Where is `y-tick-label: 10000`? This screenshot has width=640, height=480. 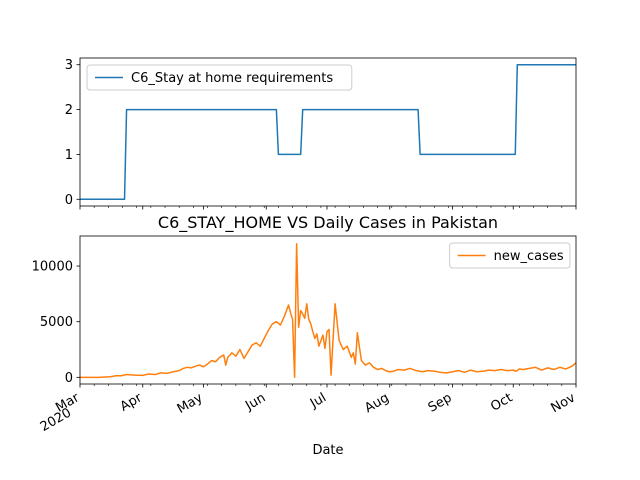 y-tick-label: 10000 is located at coordinates (52, 267).